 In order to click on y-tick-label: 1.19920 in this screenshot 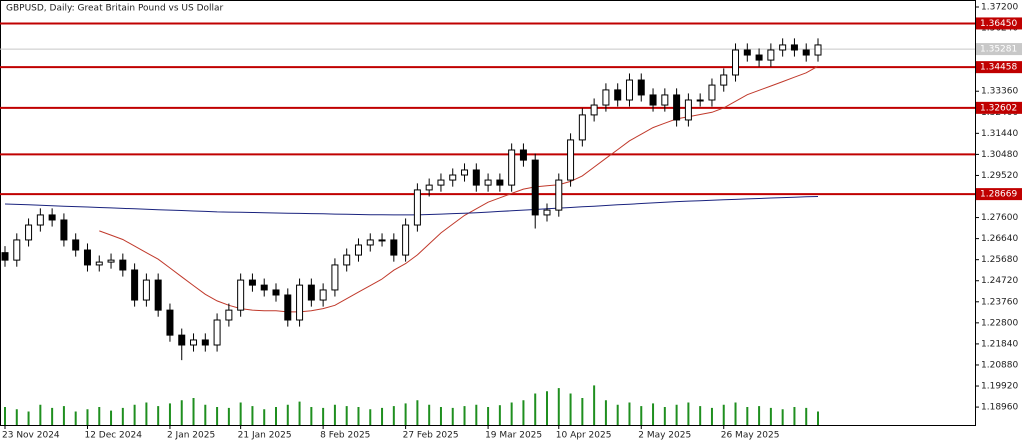, I will do `click(999, 387)`.